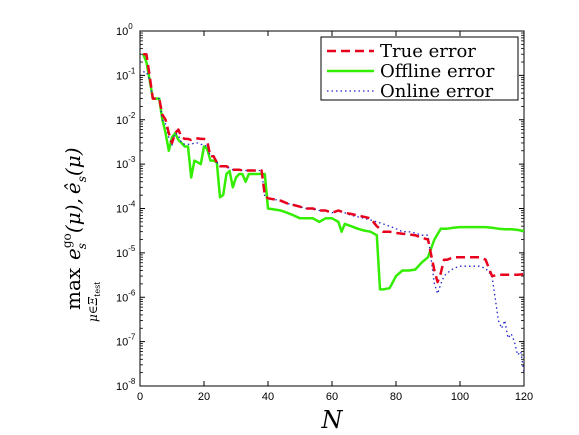  Describe the element at coordinates (126, 296) in the screenshot. I see `y-tick-label: 10⁻⁶` at that location.